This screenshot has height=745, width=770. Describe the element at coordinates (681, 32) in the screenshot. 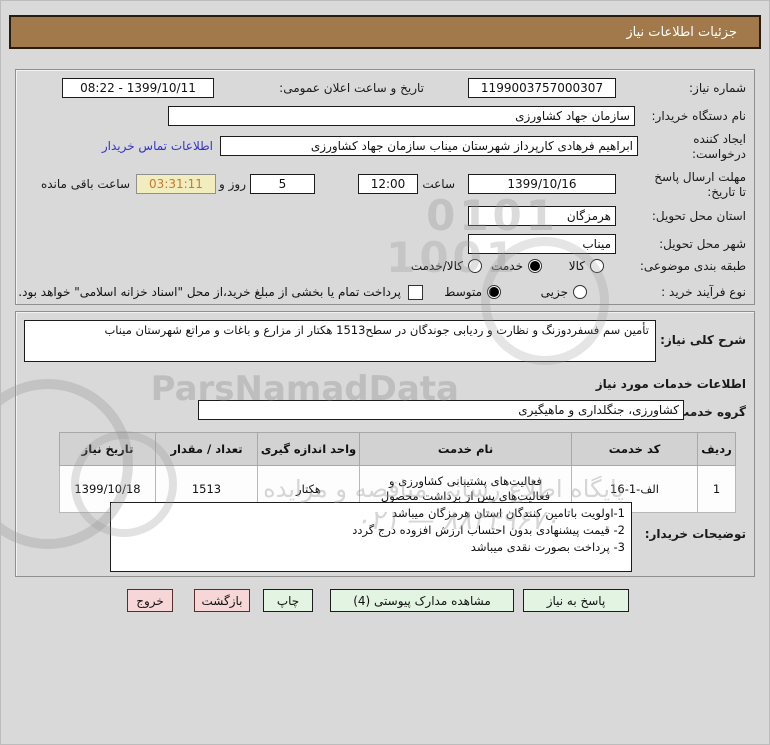

I see `page-title: جزئیات اطلاعات نیاز` at that location.